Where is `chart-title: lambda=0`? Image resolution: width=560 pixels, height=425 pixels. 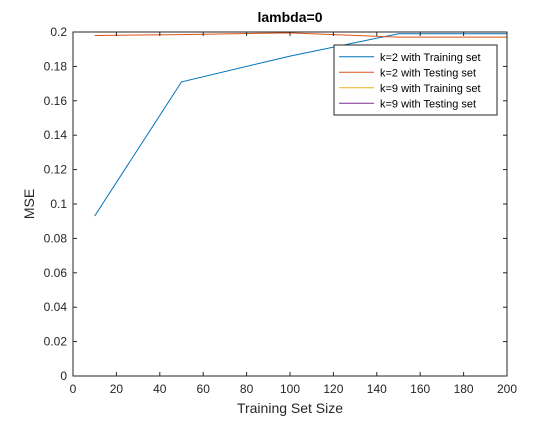 chart-title: lambda=0 is located at coordinates (290, 17).